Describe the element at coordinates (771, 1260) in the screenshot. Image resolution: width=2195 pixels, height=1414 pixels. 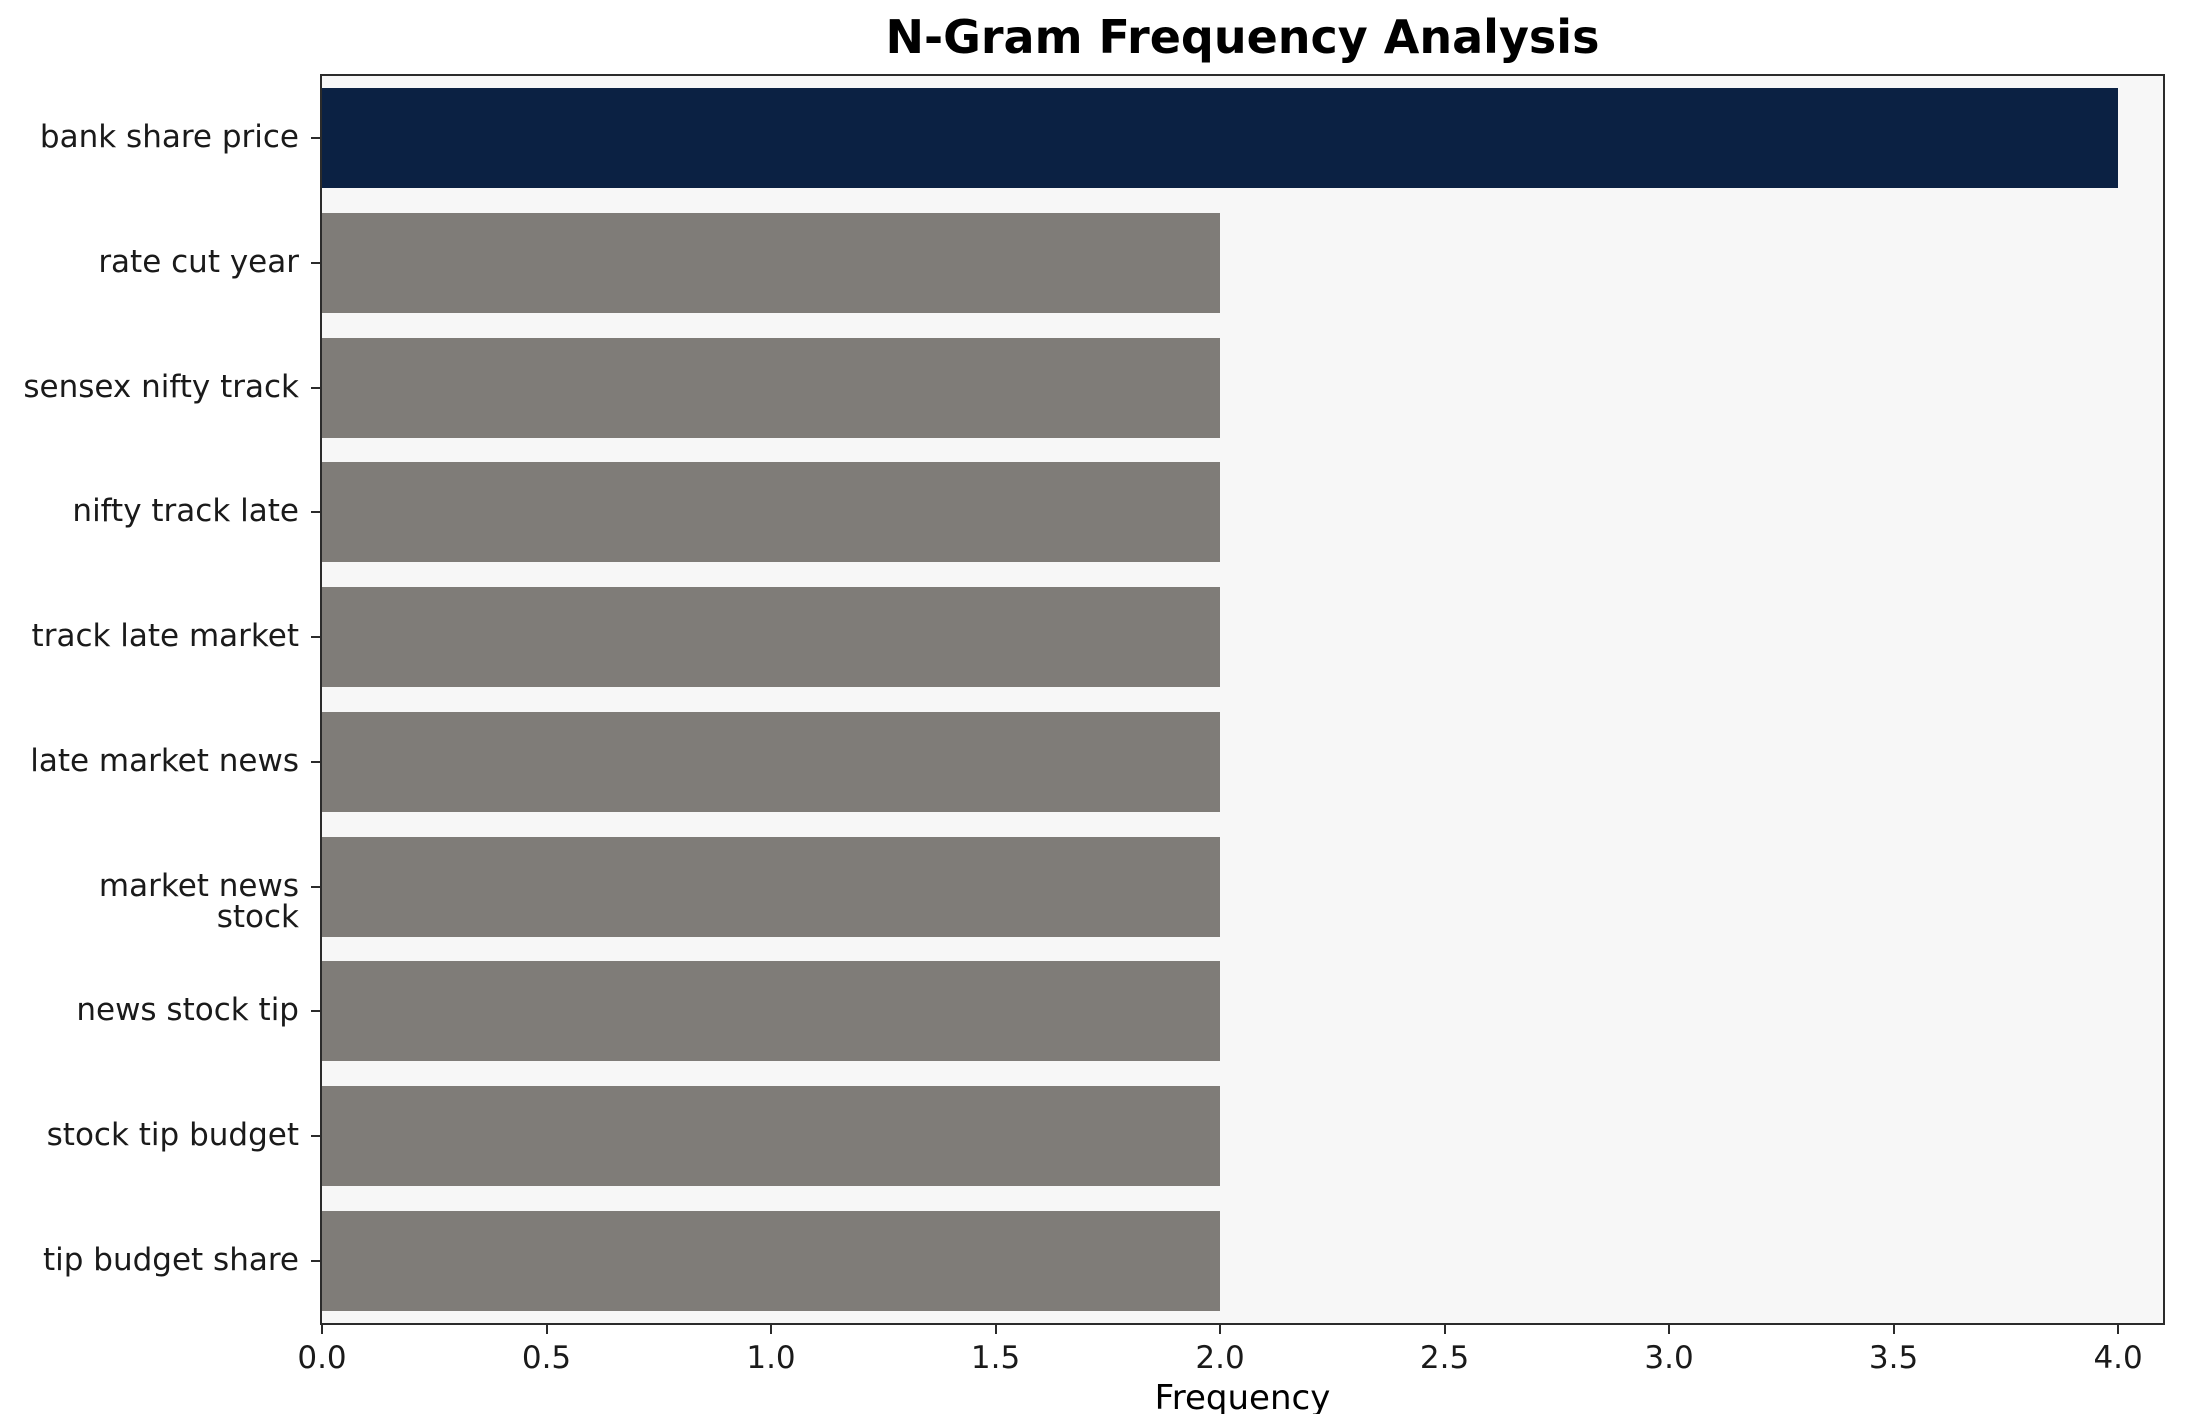
I see `bar-tip-budget-share` at that location.